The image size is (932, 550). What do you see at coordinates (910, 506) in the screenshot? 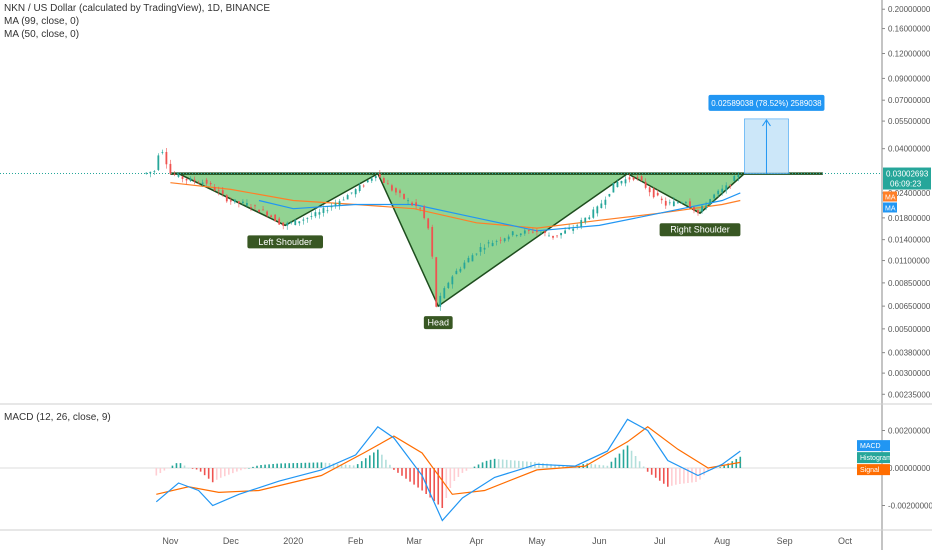
I see `macd-axis-tick-label: -0.00200000` at bounding box center [910, 506].